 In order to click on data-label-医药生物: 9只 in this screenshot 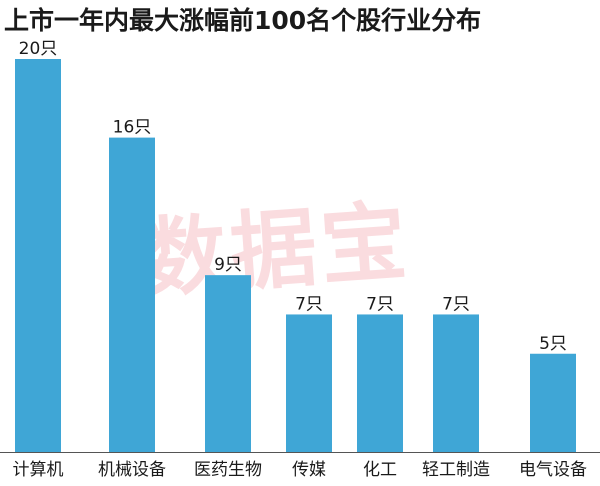, I will do `click(228, 265)`.